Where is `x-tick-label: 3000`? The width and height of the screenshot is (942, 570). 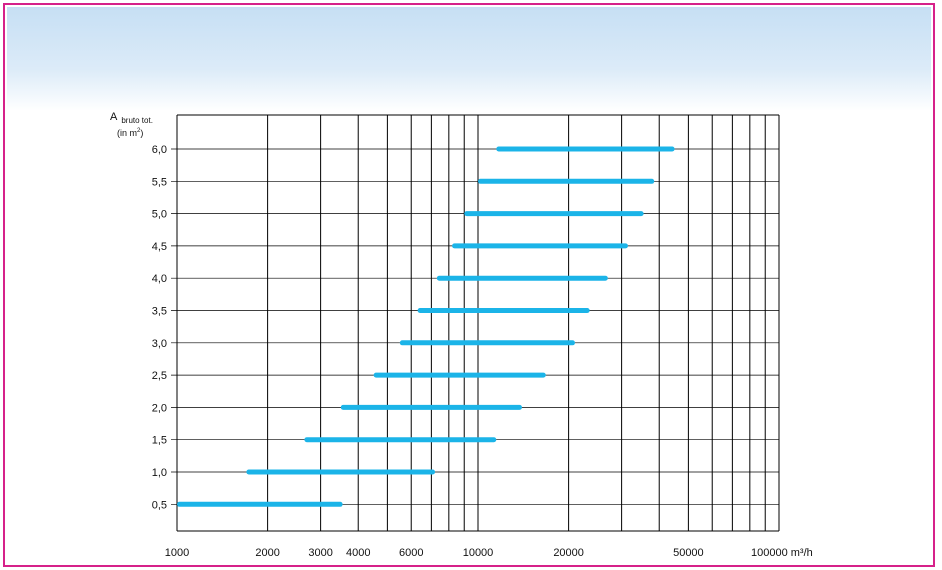
x-tick-label: 3000 is located at coordinates (320, 553).